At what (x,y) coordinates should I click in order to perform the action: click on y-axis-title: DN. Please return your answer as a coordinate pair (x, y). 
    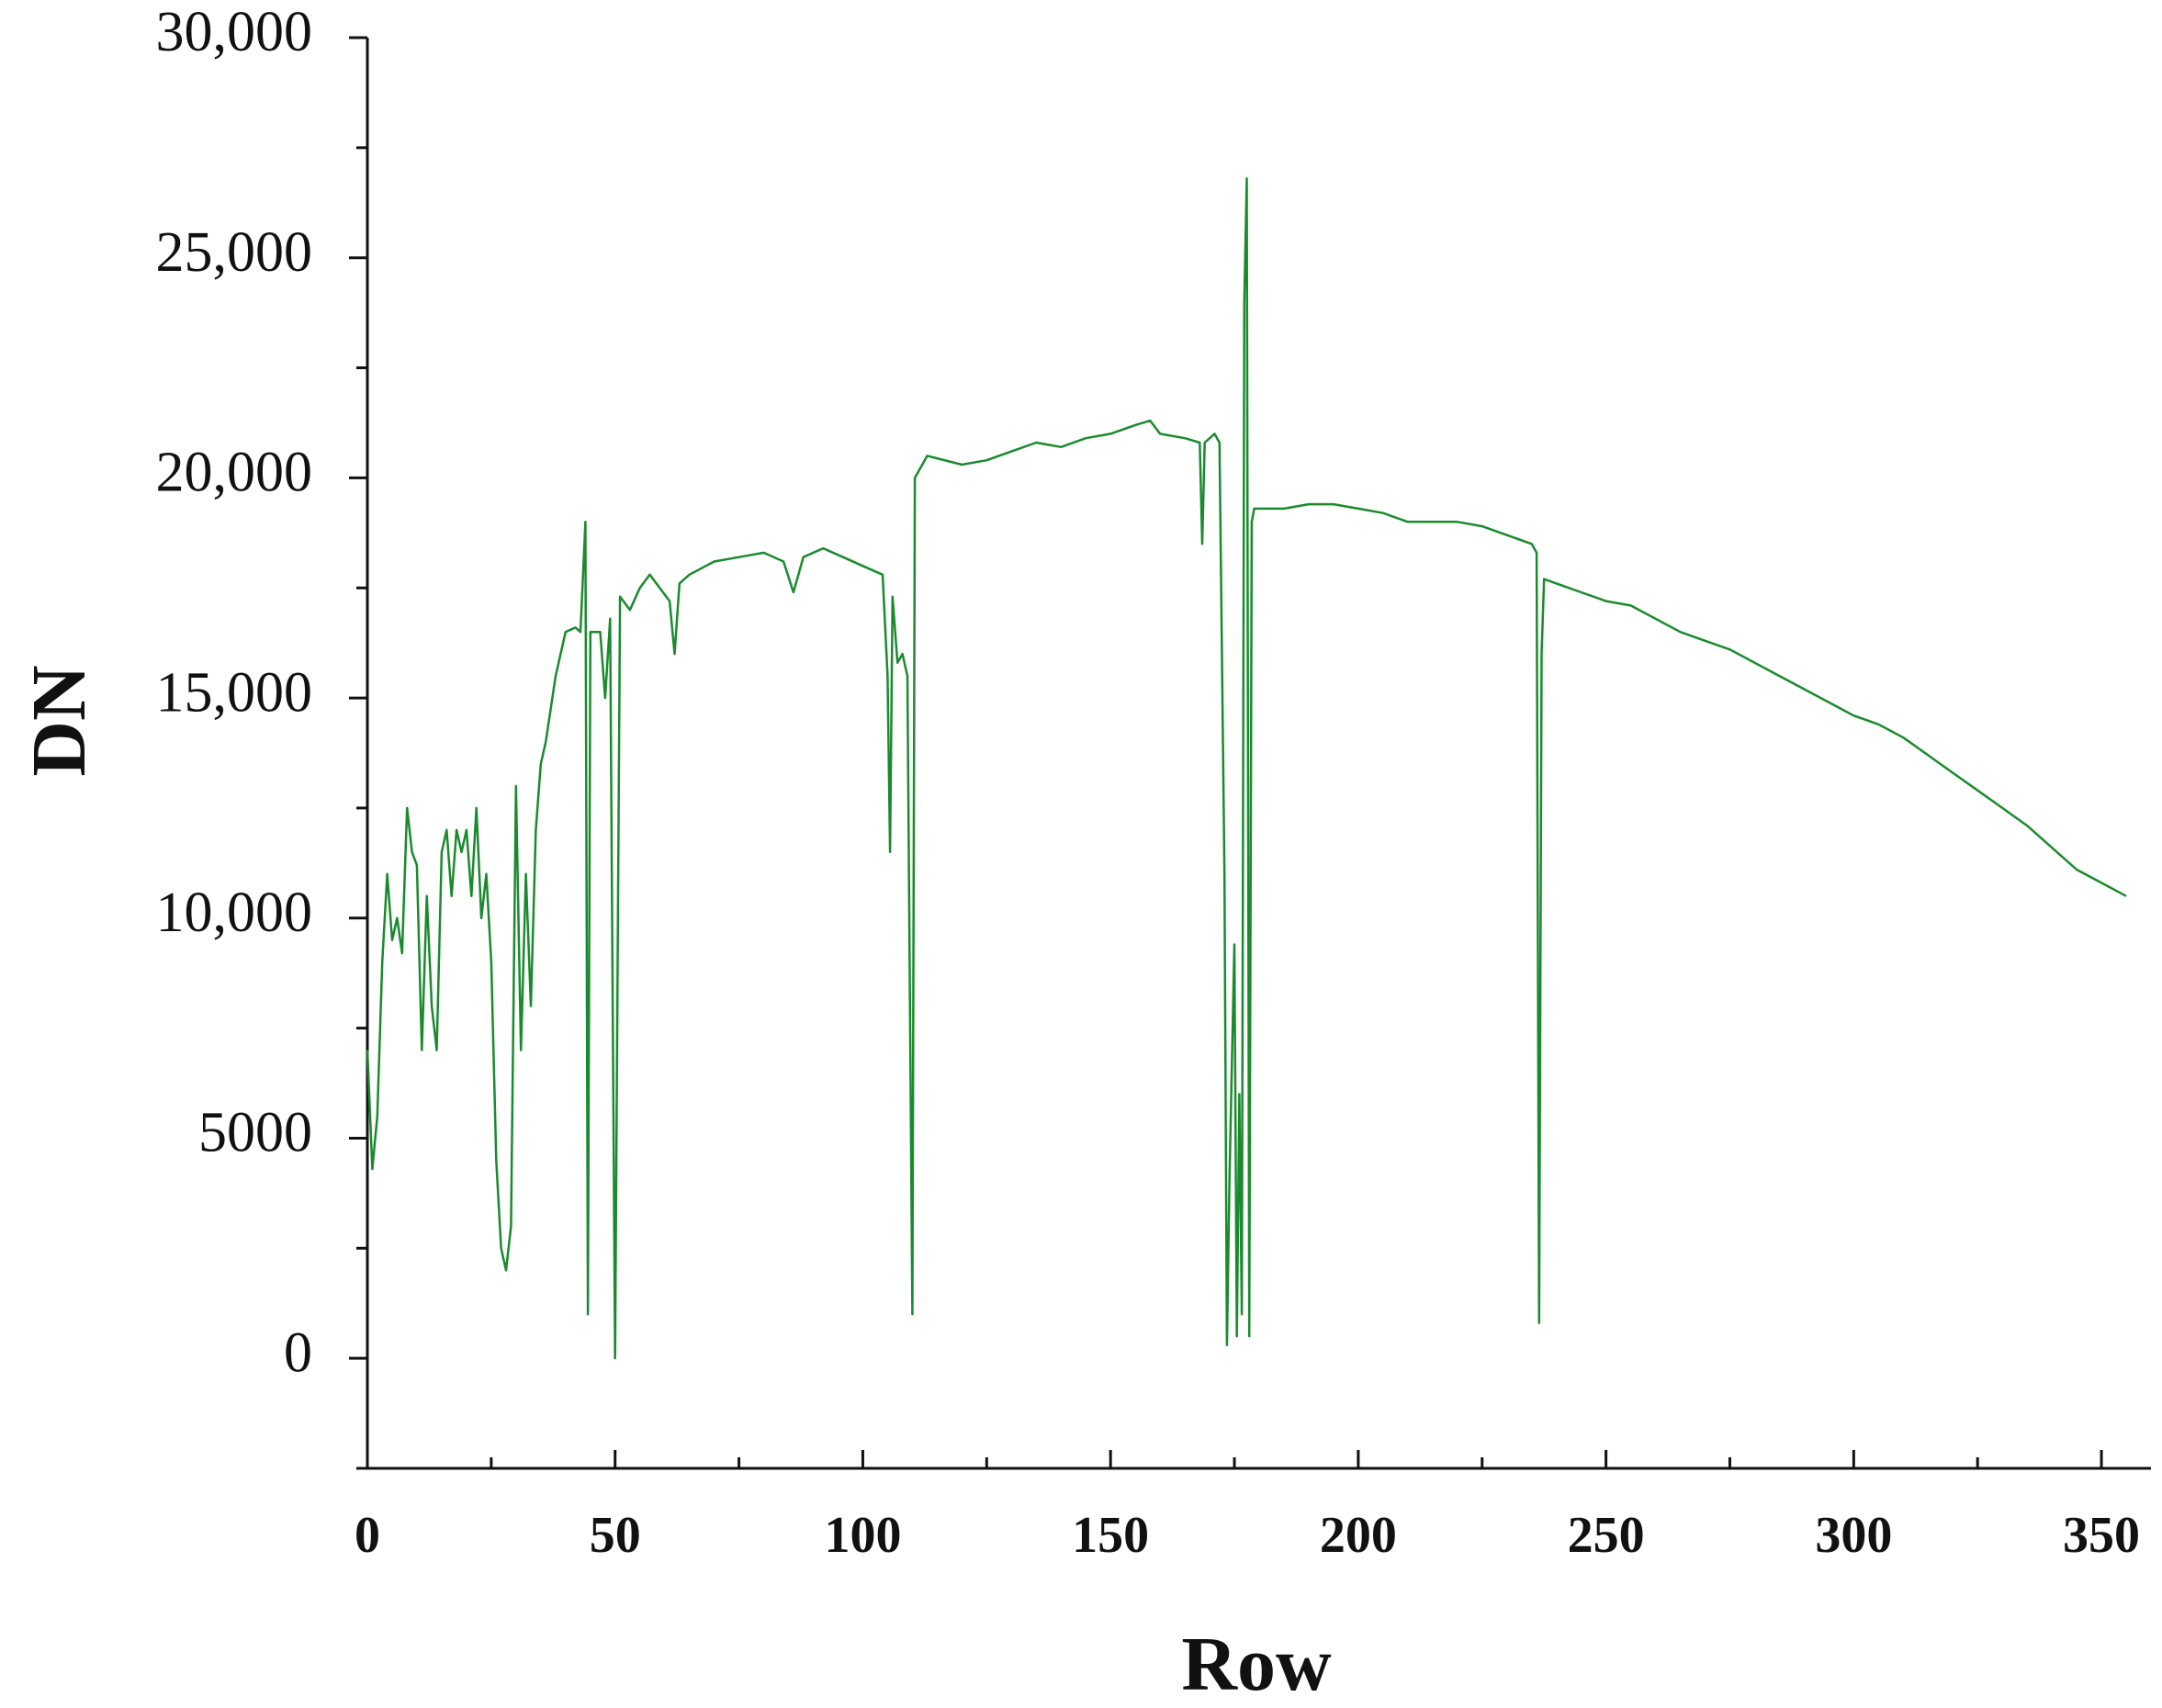
    Looking at the image, I should click on (59, 721).